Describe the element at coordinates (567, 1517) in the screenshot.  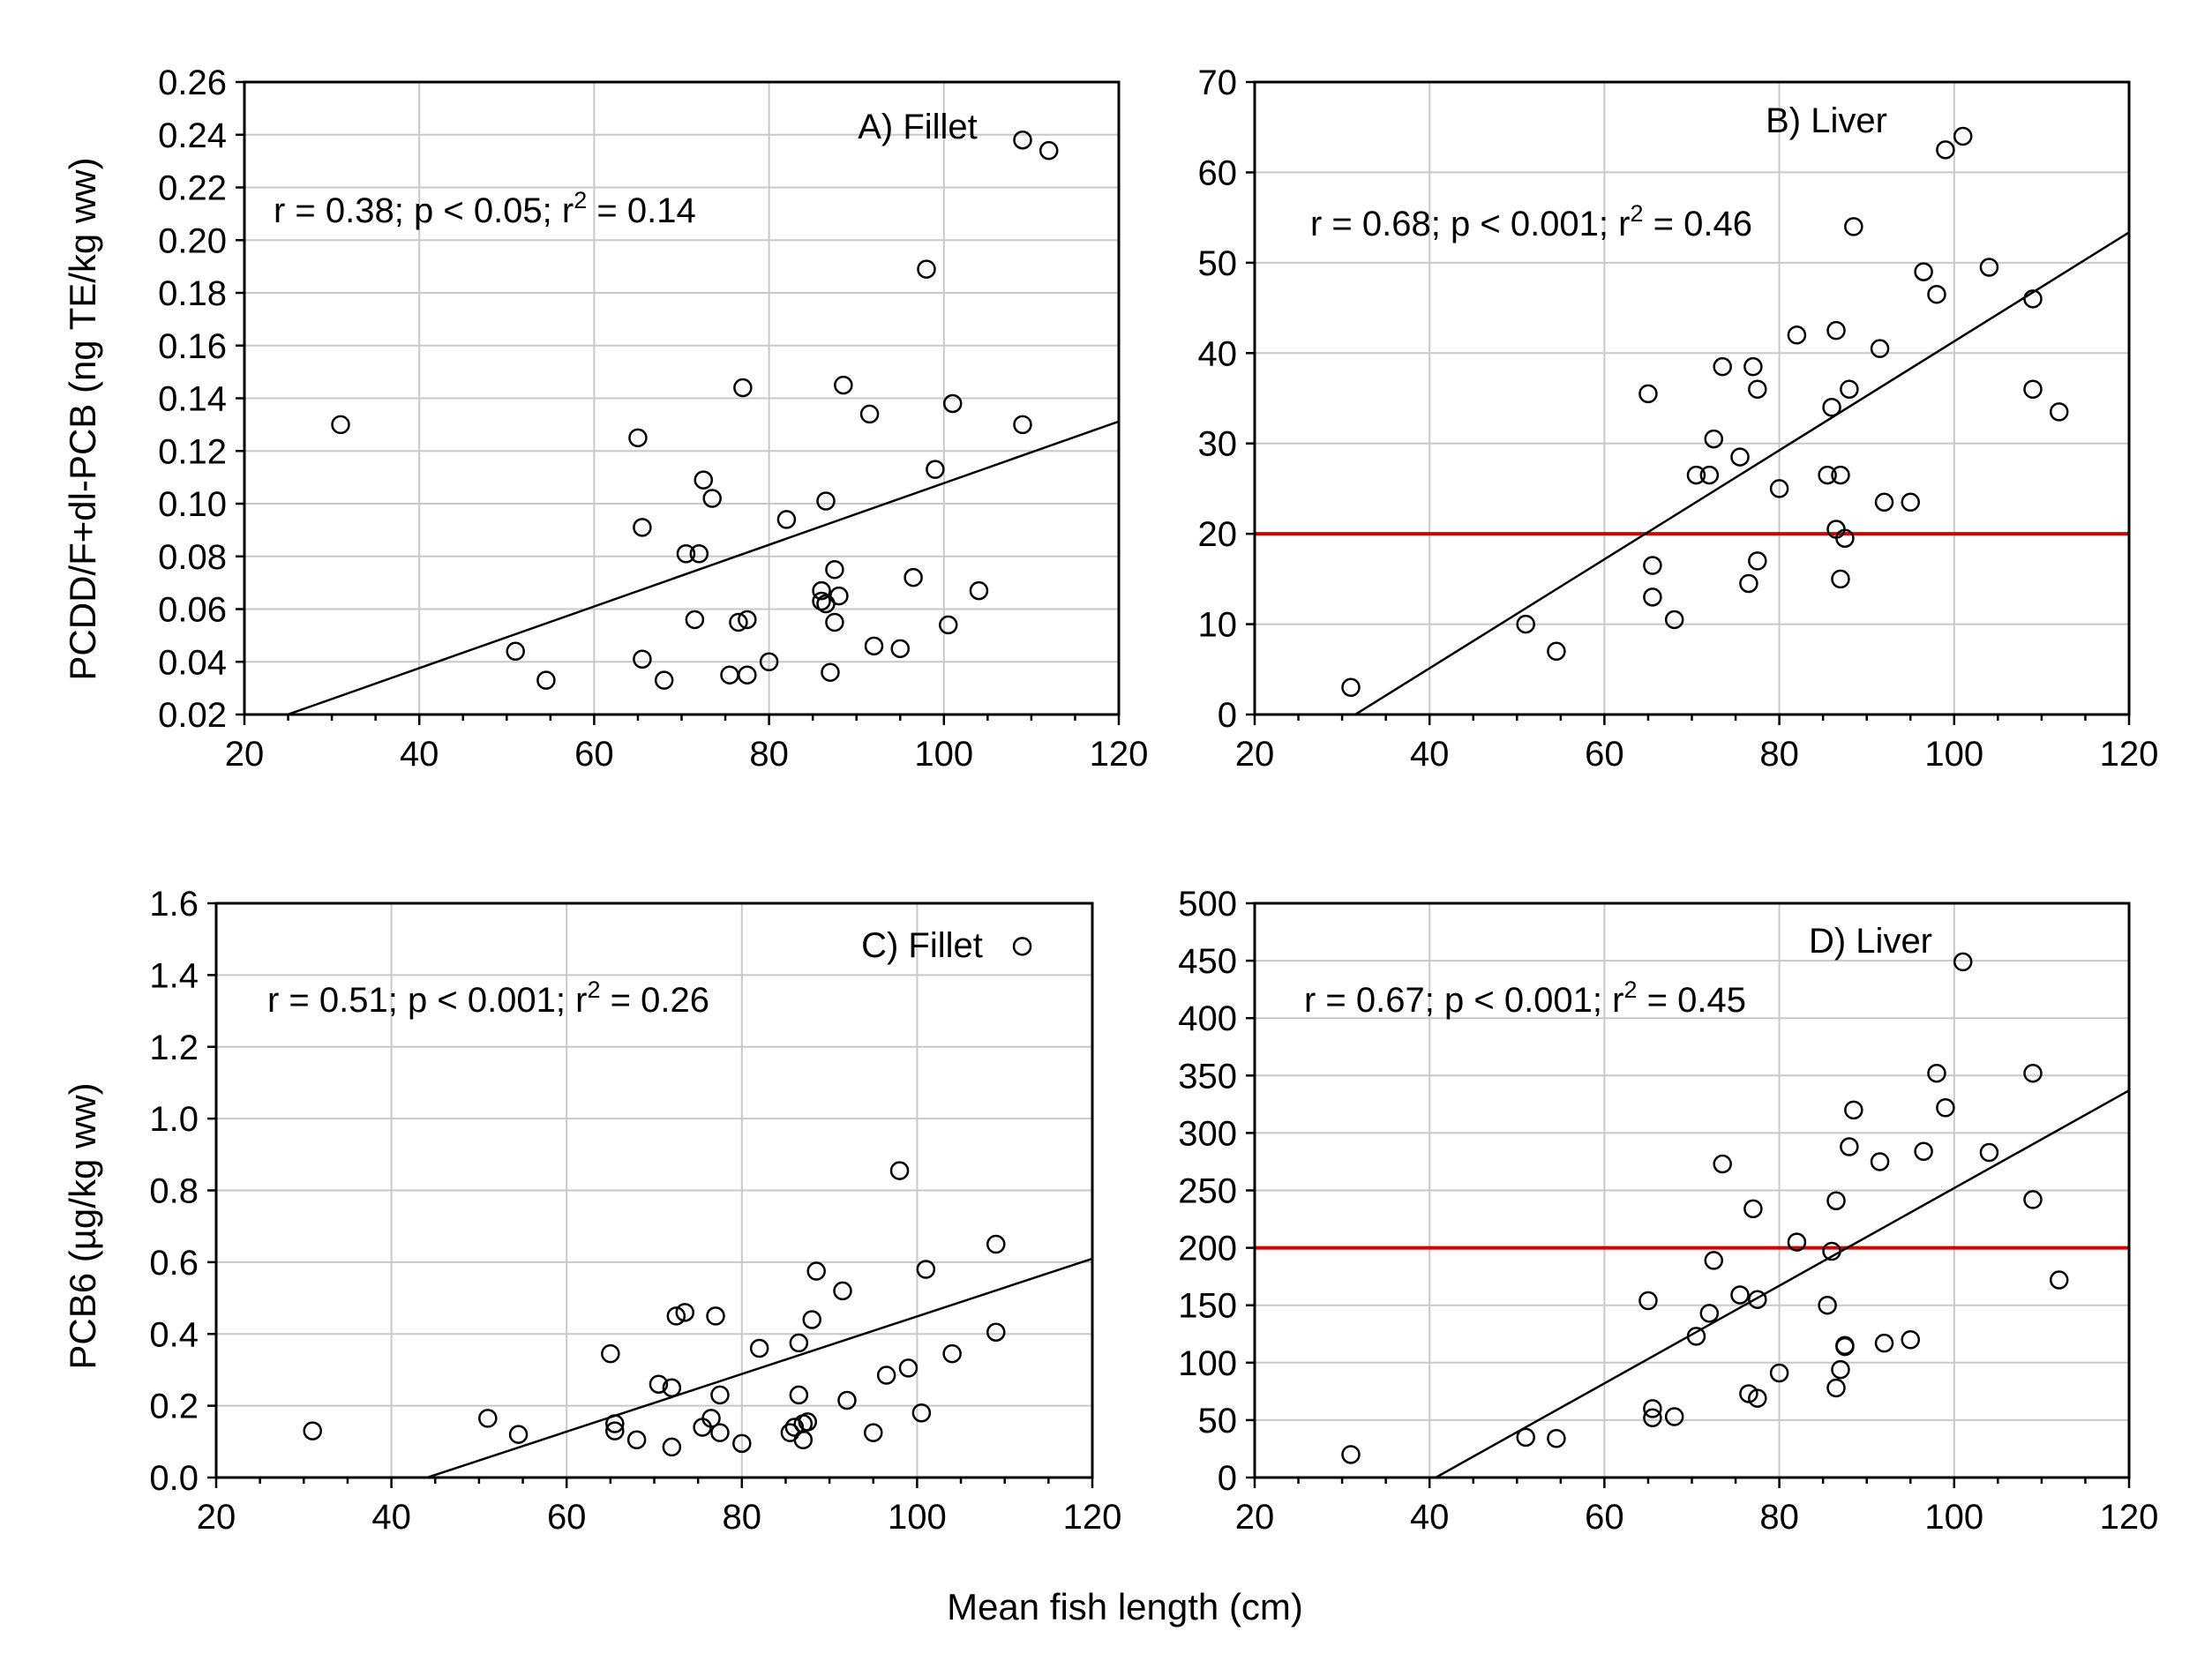
I see `x-tick-label: 60` at that location.